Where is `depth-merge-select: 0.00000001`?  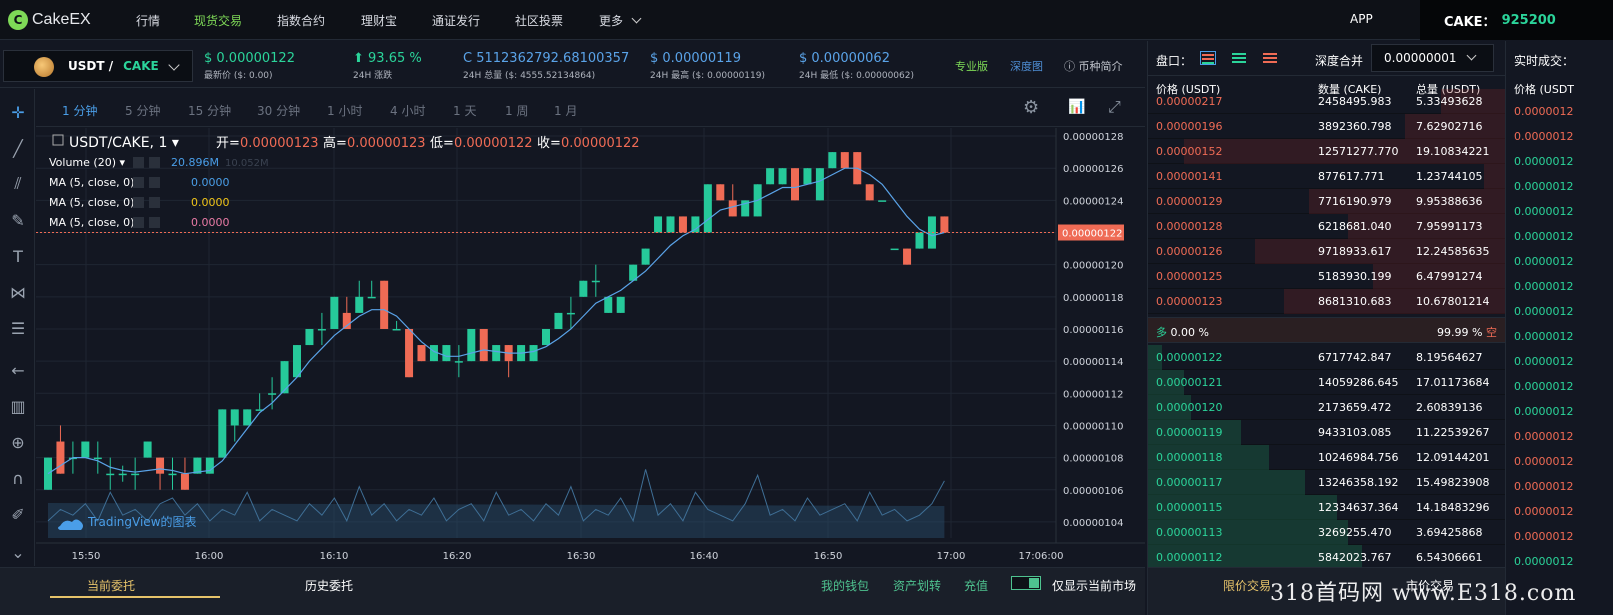
depth-merge-select: 0.00000001 is located at coordinates (1432, 58).